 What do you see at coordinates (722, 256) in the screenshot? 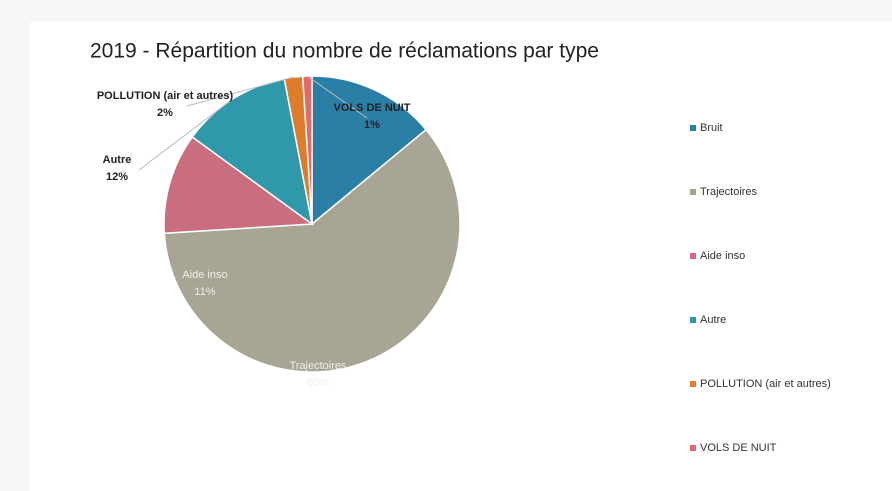
I see `legend-label: Aide inso` at bounding box center [722, 256].